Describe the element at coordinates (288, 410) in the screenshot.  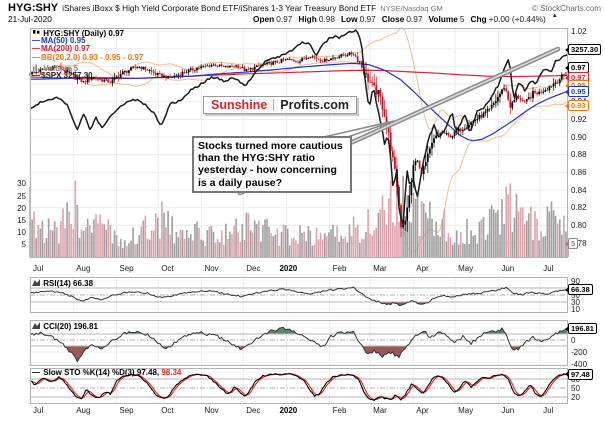
I see `month-label: 2020` at that location.